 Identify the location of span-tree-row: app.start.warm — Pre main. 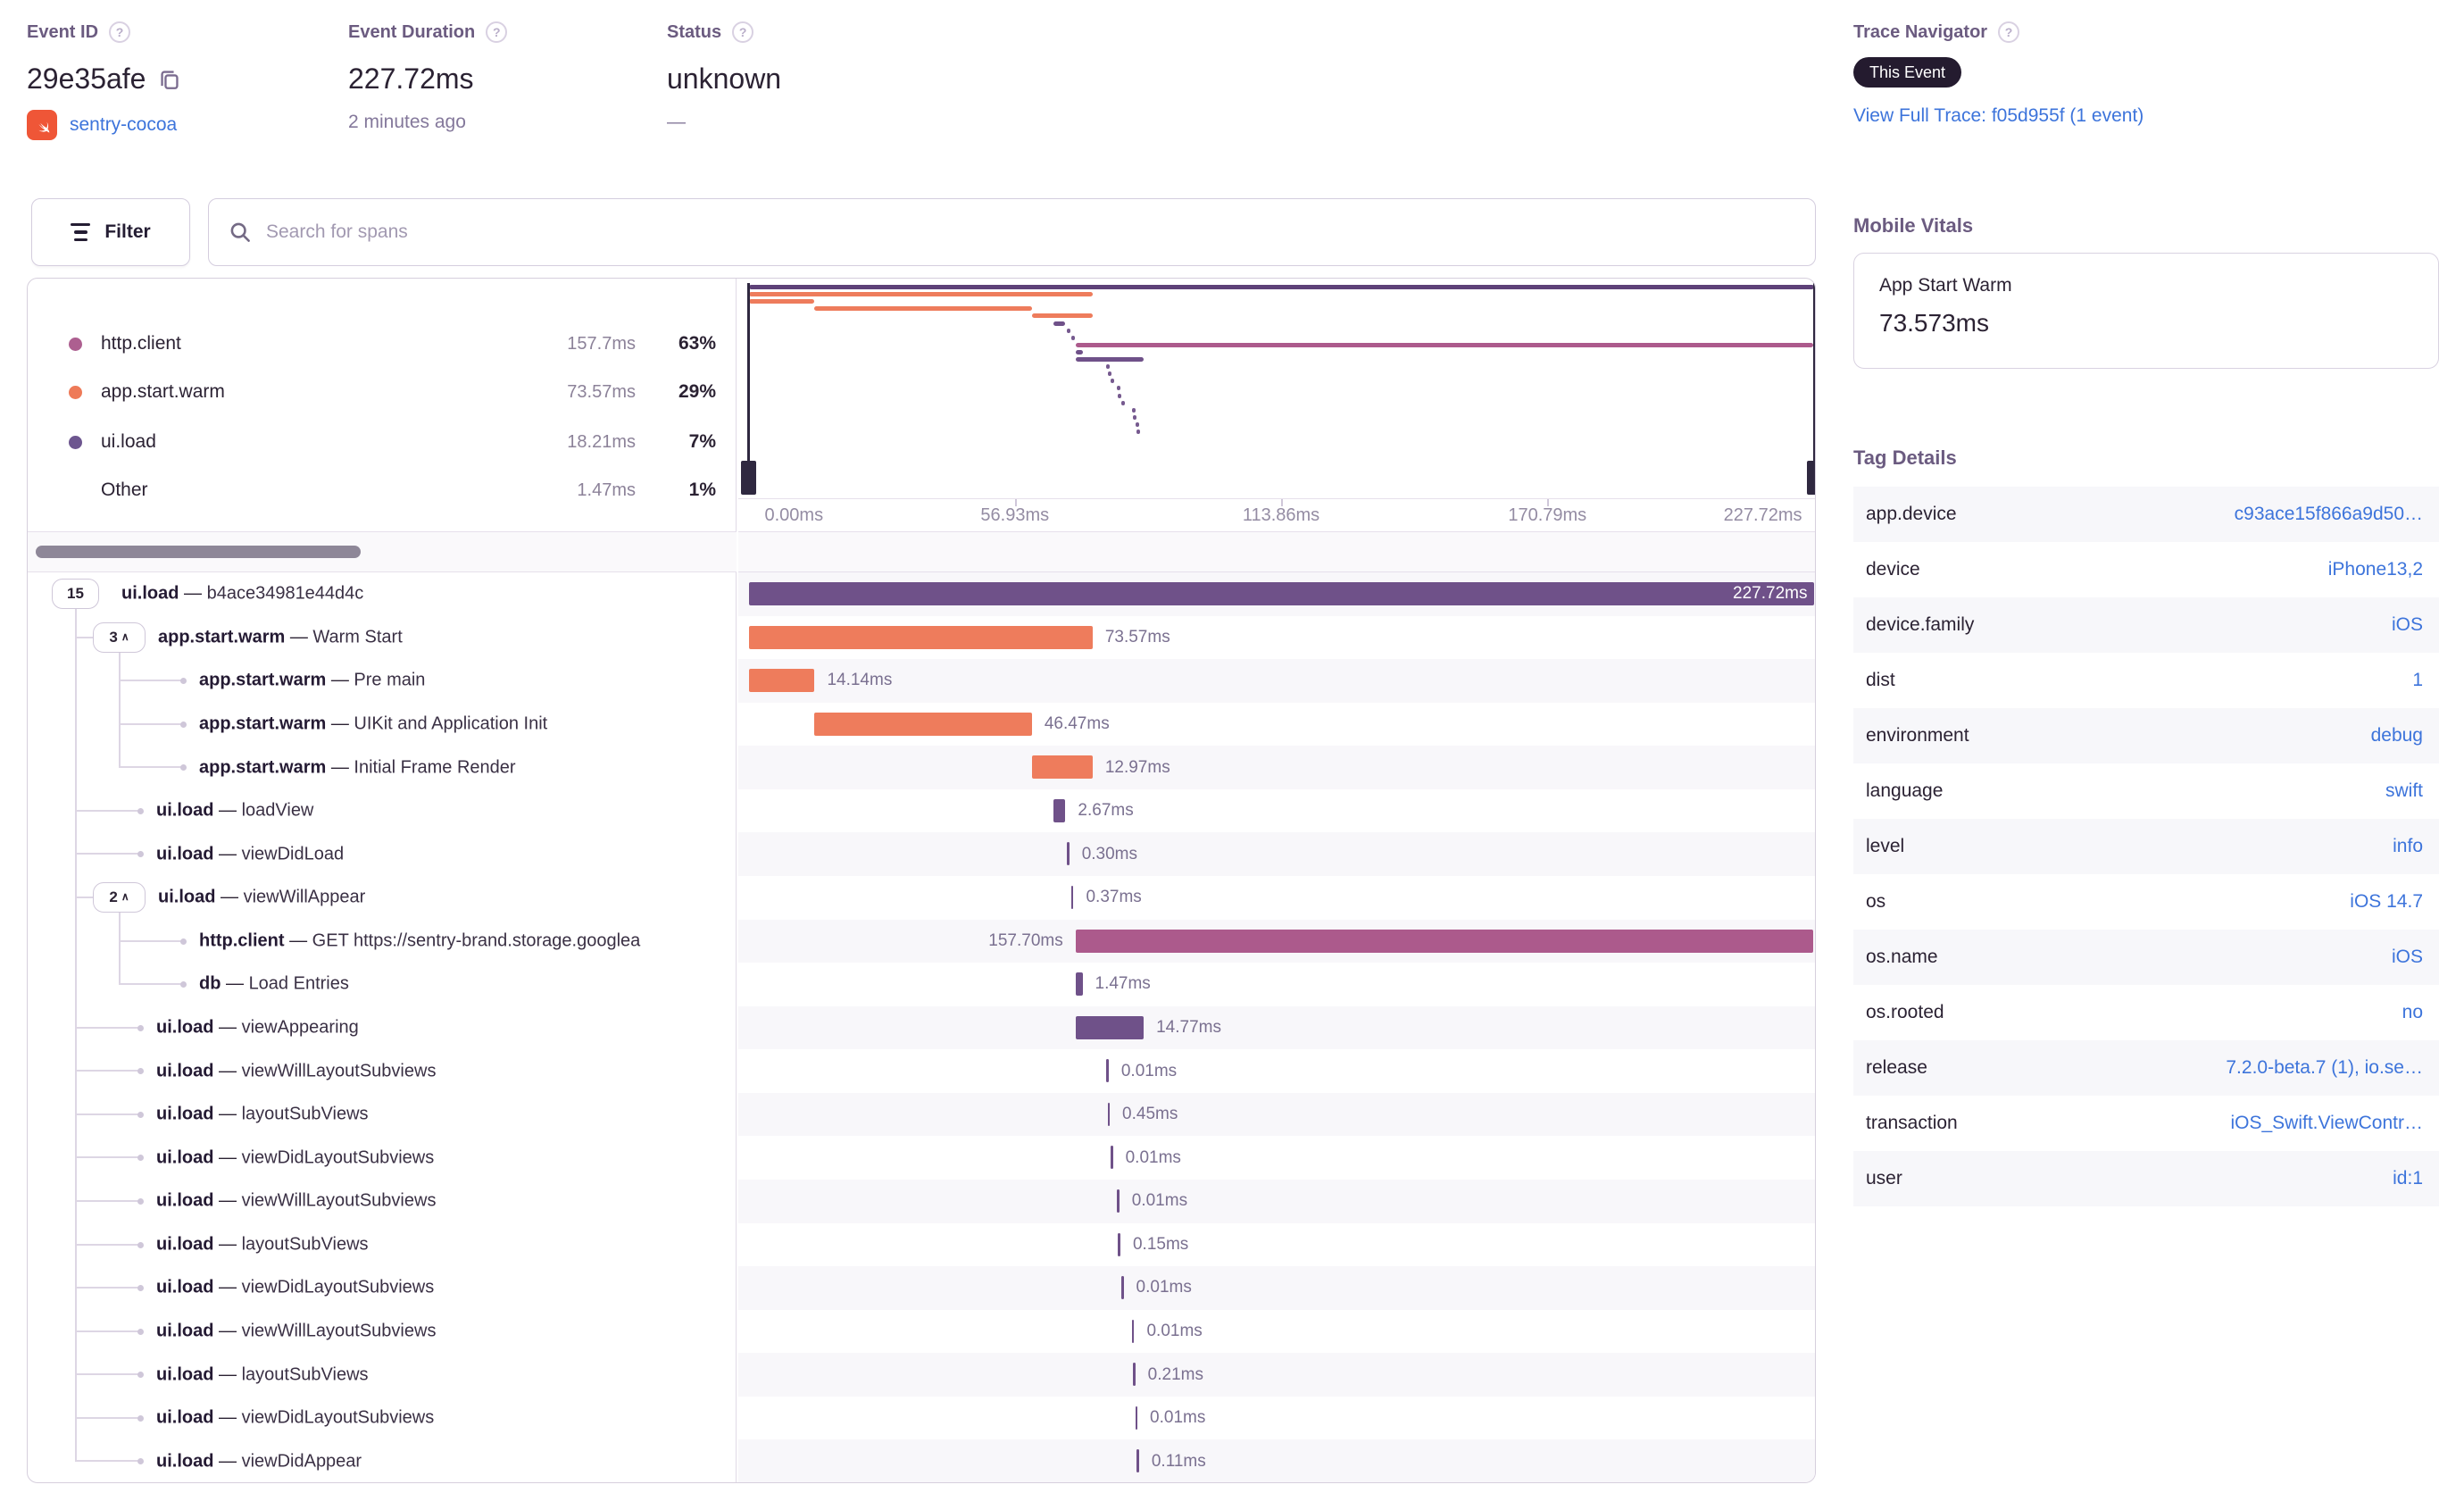
(382, 681).